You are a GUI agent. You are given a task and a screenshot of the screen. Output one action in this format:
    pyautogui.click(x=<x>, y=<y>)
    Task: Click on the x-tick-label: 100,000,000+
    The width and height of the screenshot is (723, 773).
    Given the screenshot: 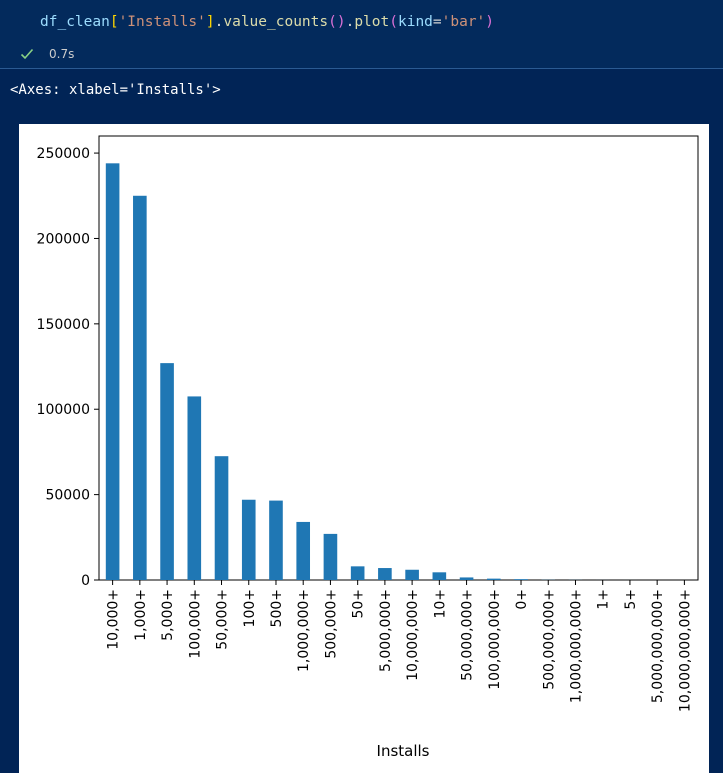 What is the action you would take?
    pyautogui.click(x=495, y=639)
    